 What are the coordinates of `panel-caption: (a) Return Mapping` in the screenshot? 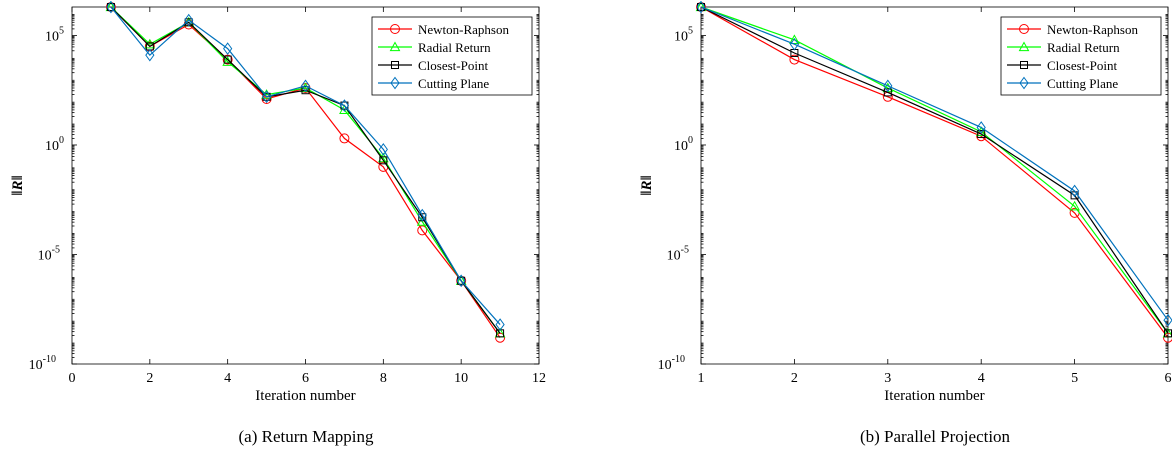 It's located at (306, 436).